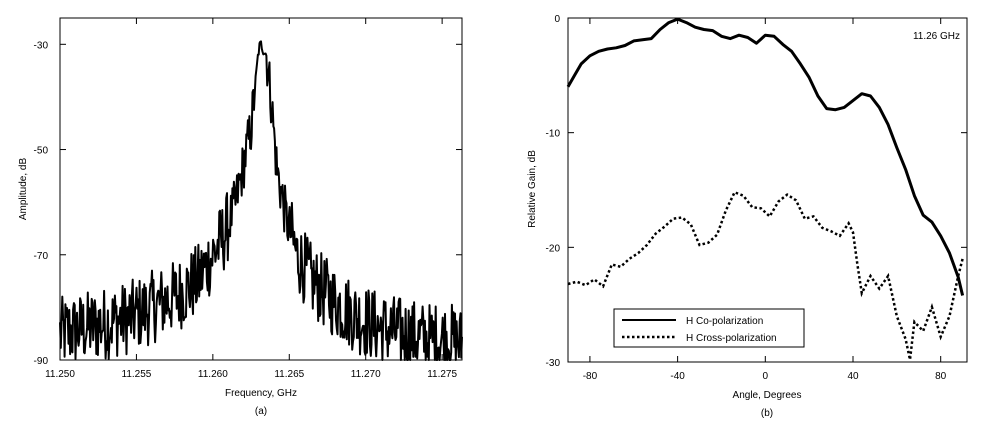 This screenshot has width=1003, height=438. What do you see at coordinates (553, 134) in the screenshot?
I see `panel-b-y-tick-label: -10` at bounding box center [553, 134].